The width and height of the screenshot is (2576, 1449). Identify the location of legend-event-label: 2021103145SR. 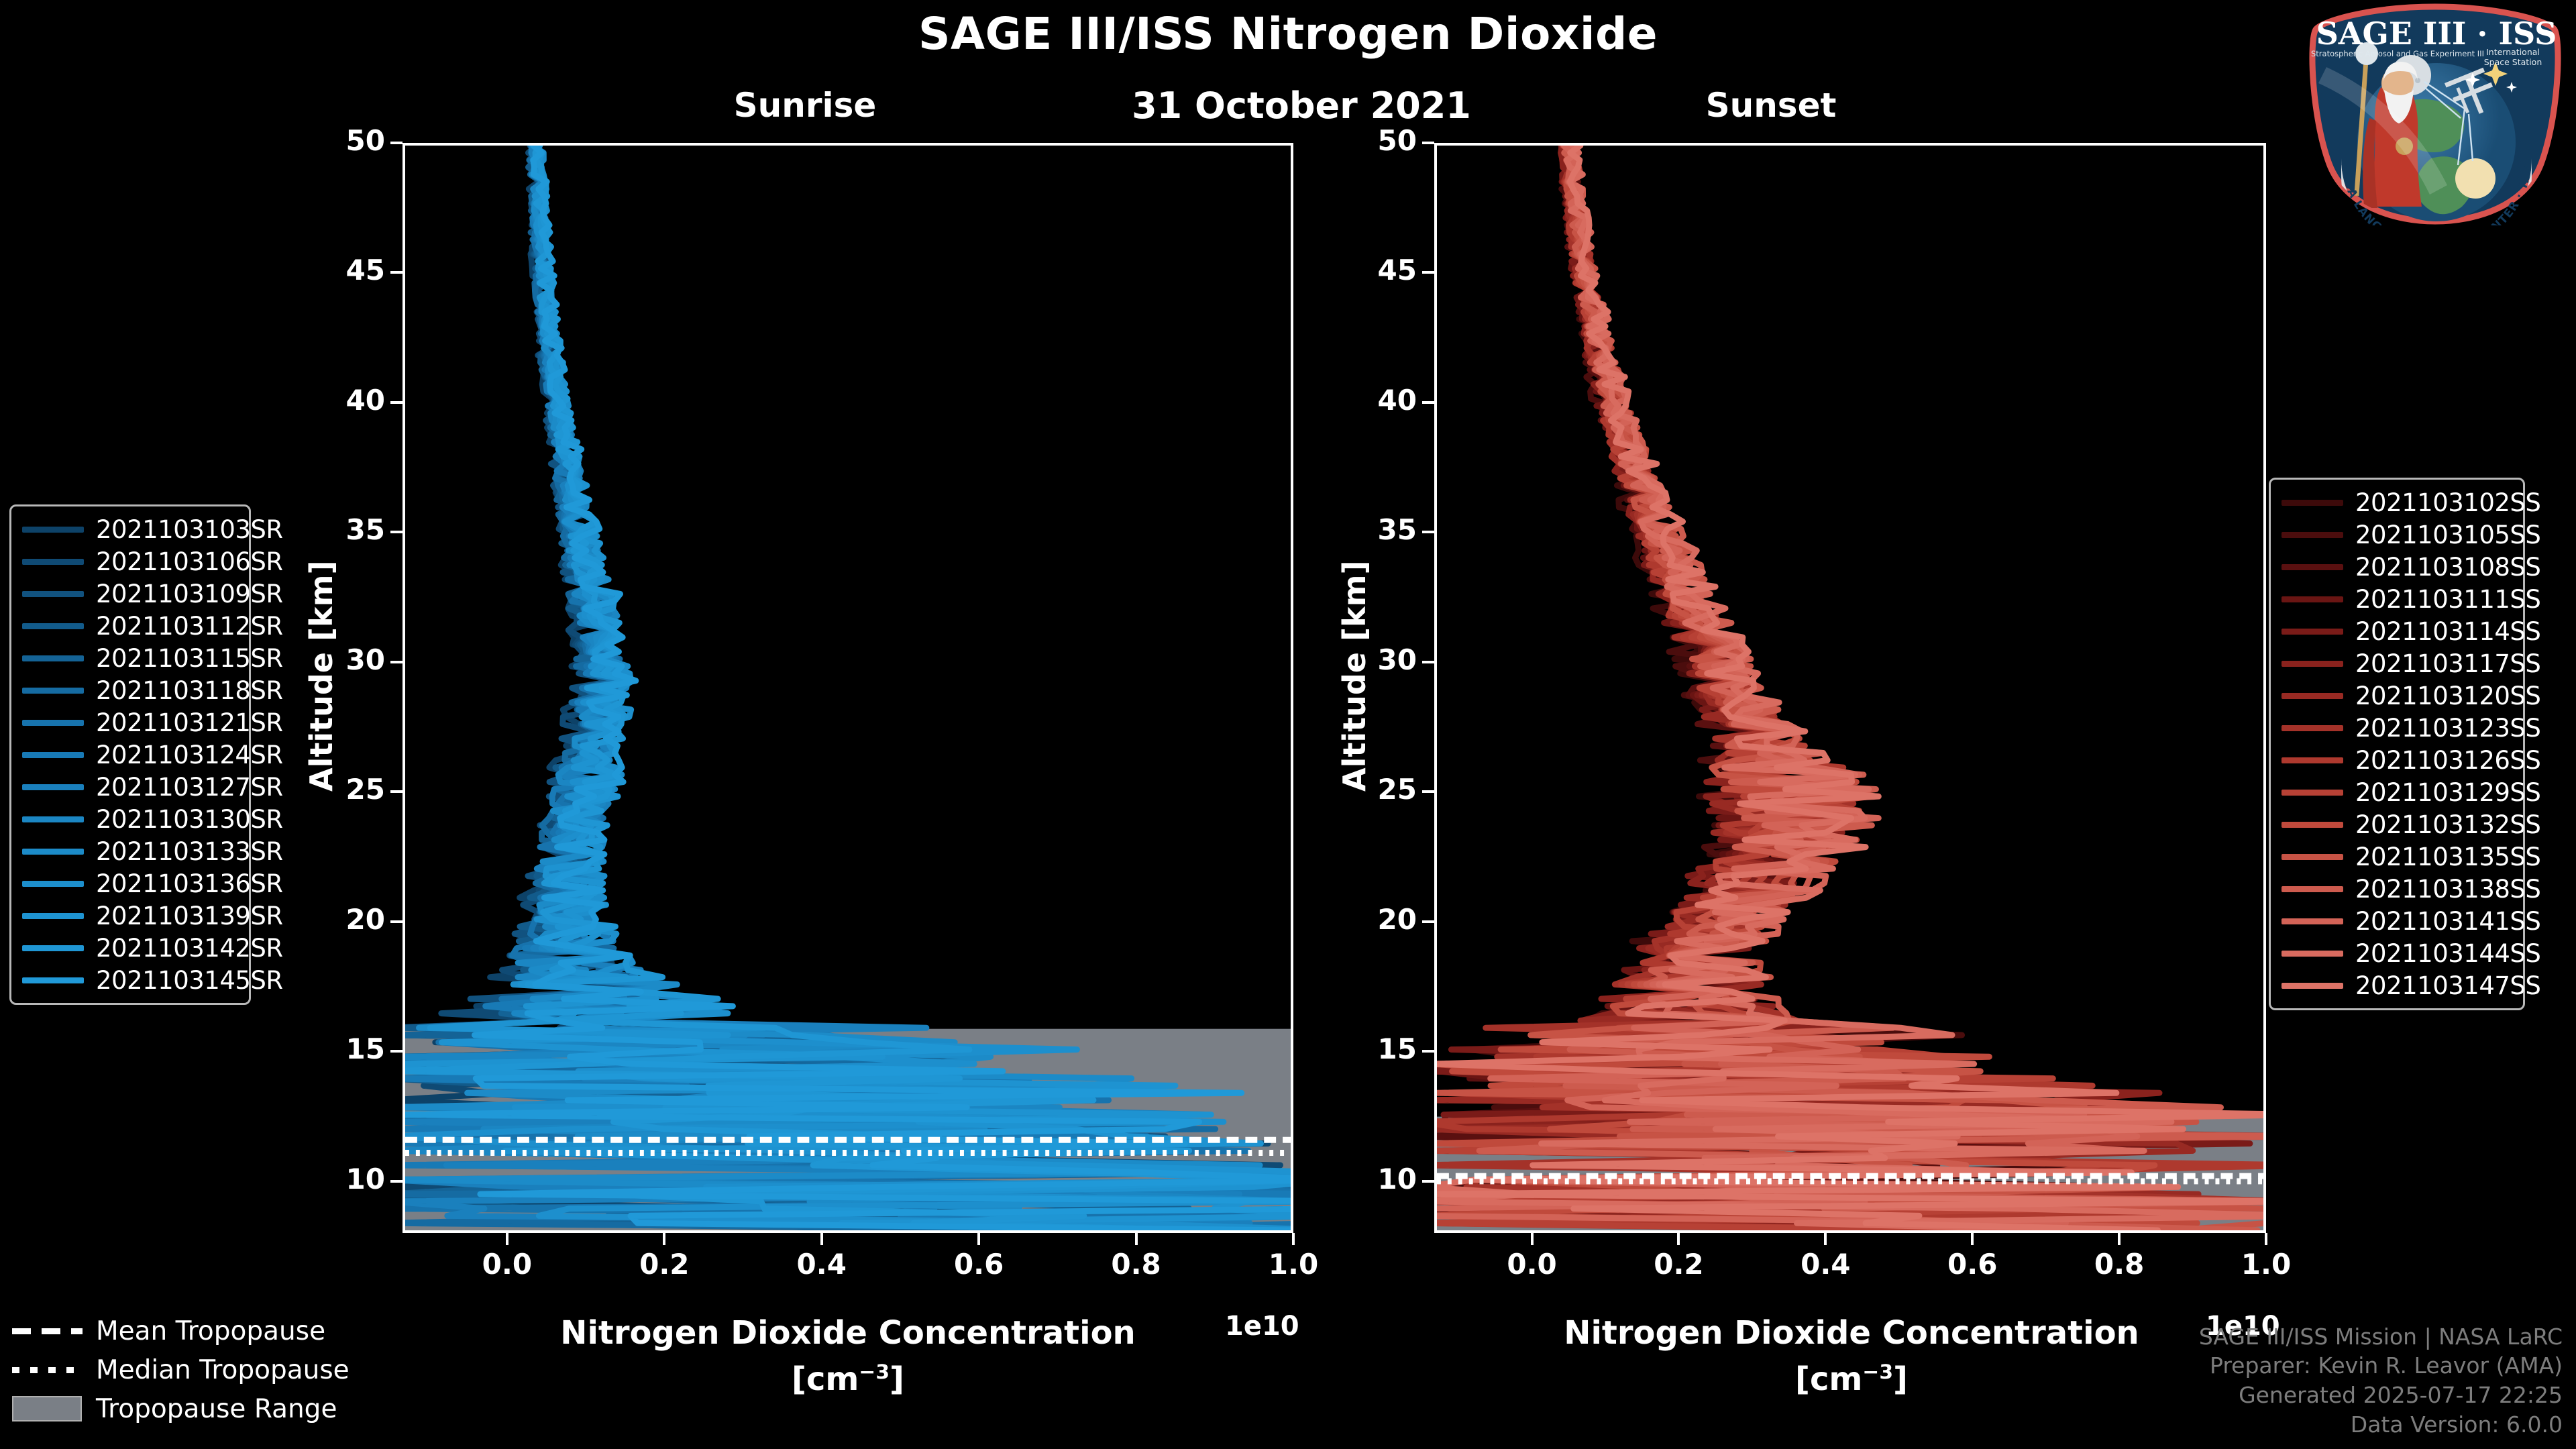
(189, 980).